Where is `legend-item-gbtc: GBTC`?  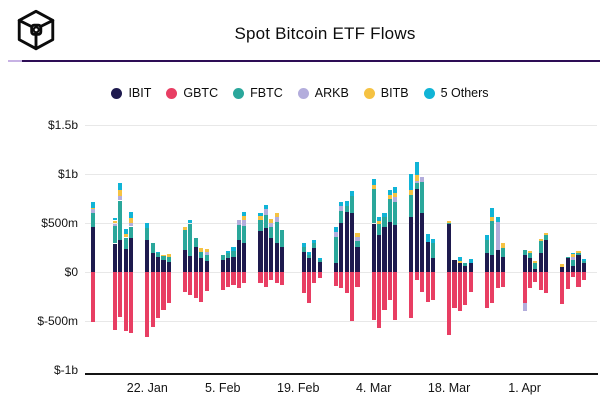
legend-item-gbtc: GBTC is located at coordinates (192, 93).